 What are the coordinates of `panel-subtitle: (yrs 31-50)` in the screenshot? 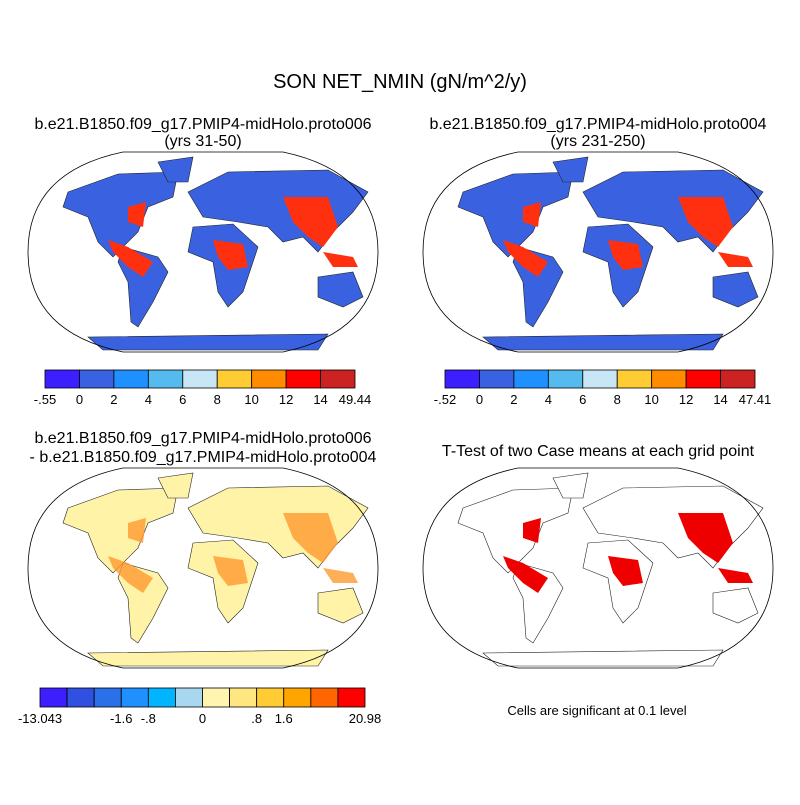 It's located at (202, 141).